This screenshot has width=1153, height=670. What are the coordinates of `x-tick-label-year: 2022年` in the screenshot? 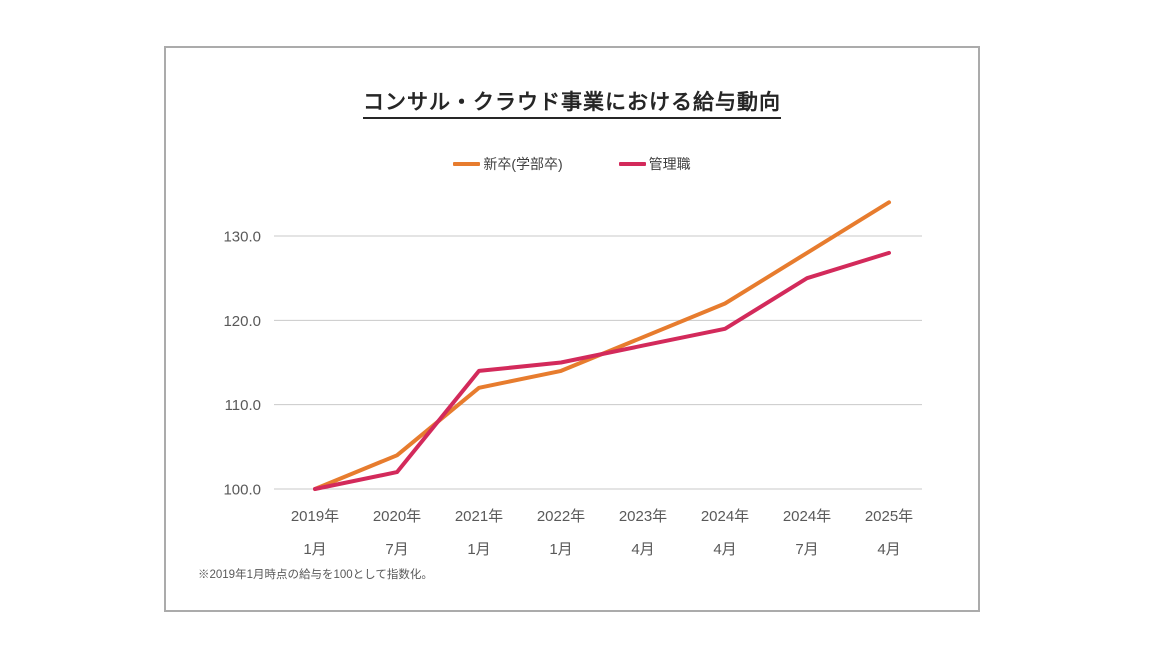 It's located at (561, 516).